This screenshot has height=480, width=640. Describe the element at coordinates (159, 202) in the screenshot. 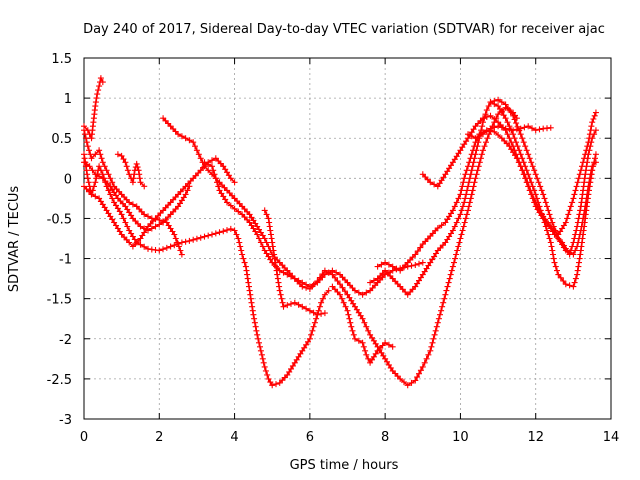

I see `series-sat-d` at that location.